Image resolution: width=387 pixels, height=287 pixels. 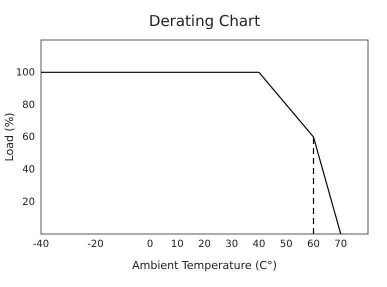 I want to click on y-tick-label: 20, so click(x=28, y=202).